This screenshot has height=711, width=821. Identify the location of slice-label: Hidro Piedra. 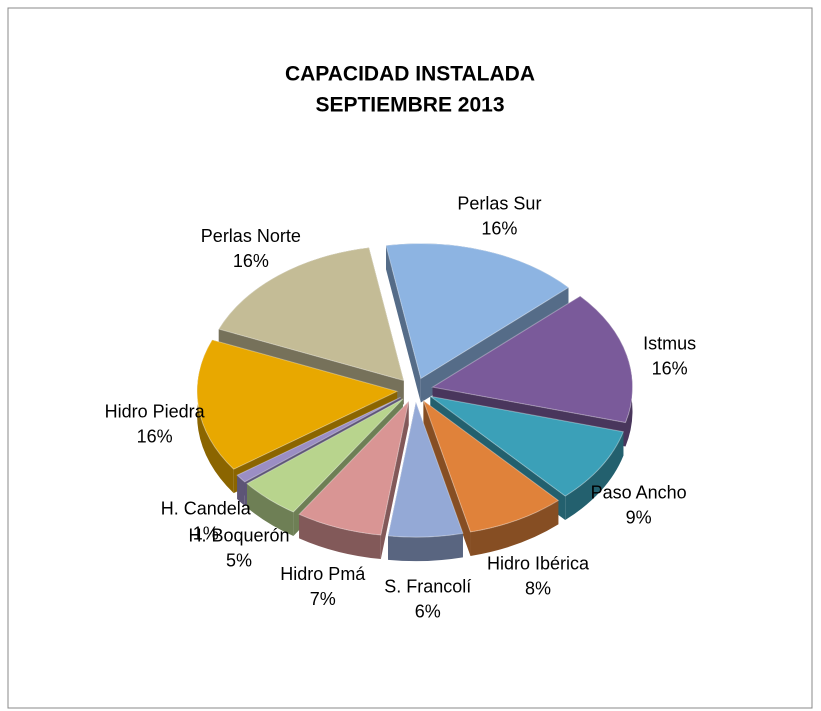
(155, 412).